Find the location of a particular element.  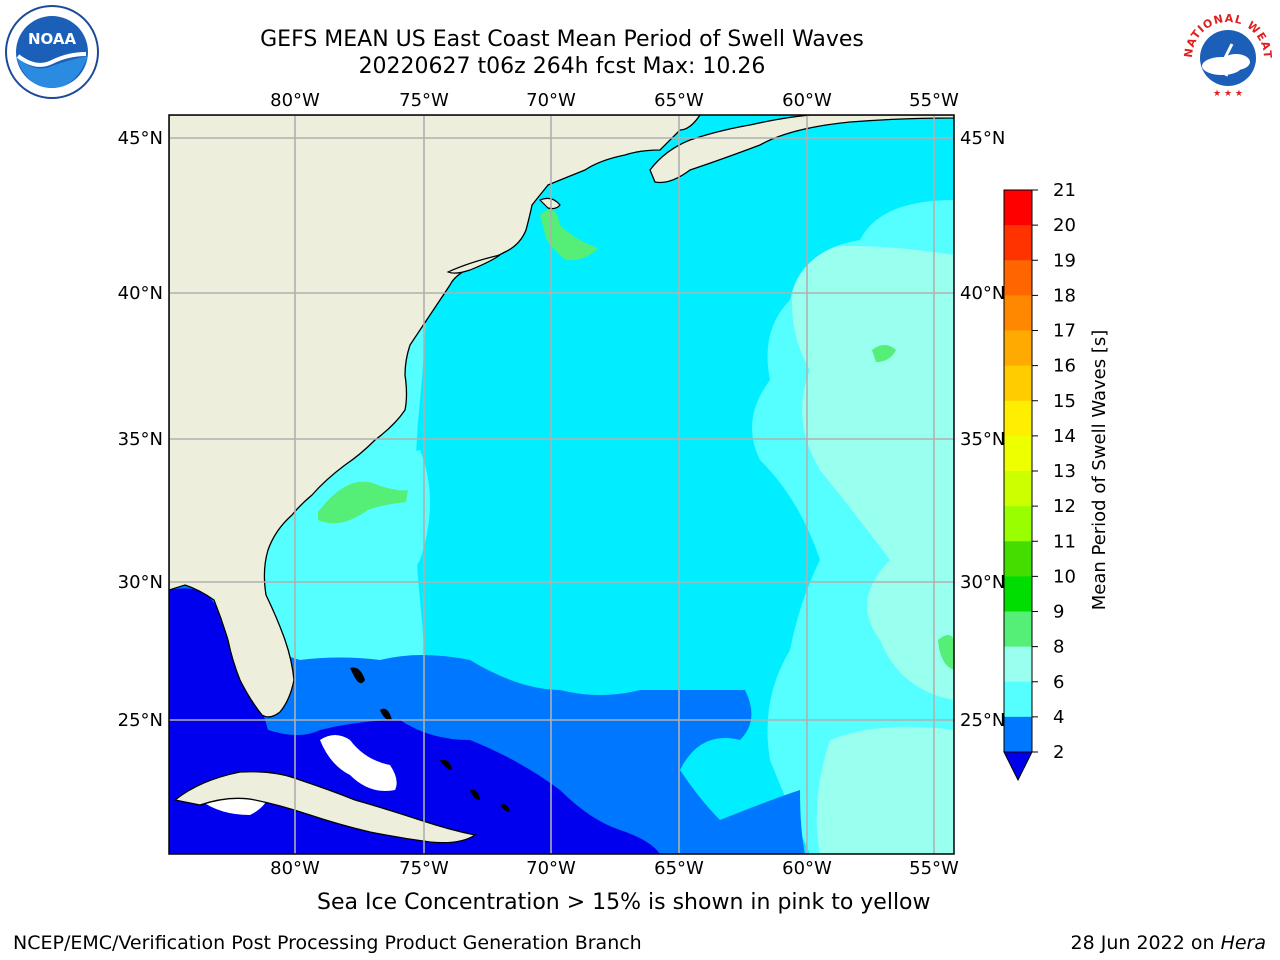

colorbar-tick-label: 14 is located at coordinates (1064, 436).